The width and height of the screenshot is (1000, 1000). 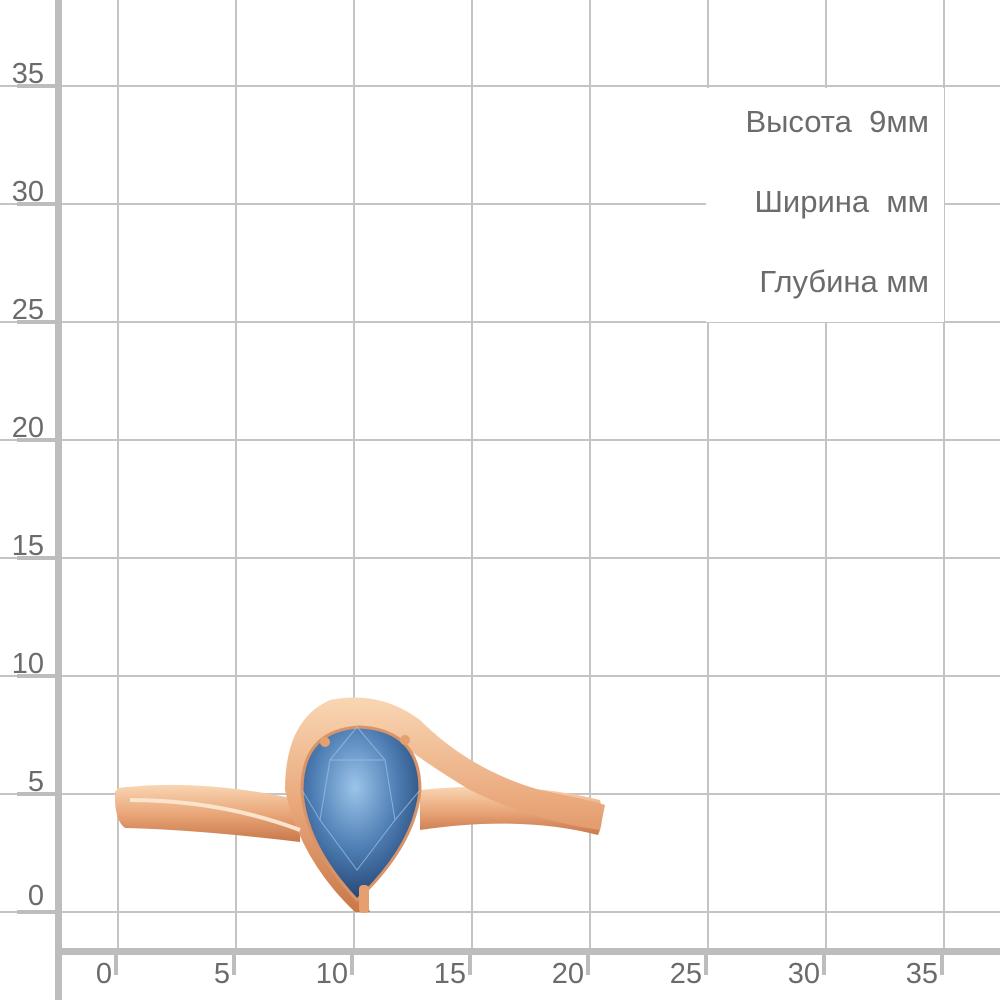 I want to click on dimensions-box: Высота 9мм Ширина мм Глубина мм, so click(x=825, y=205).